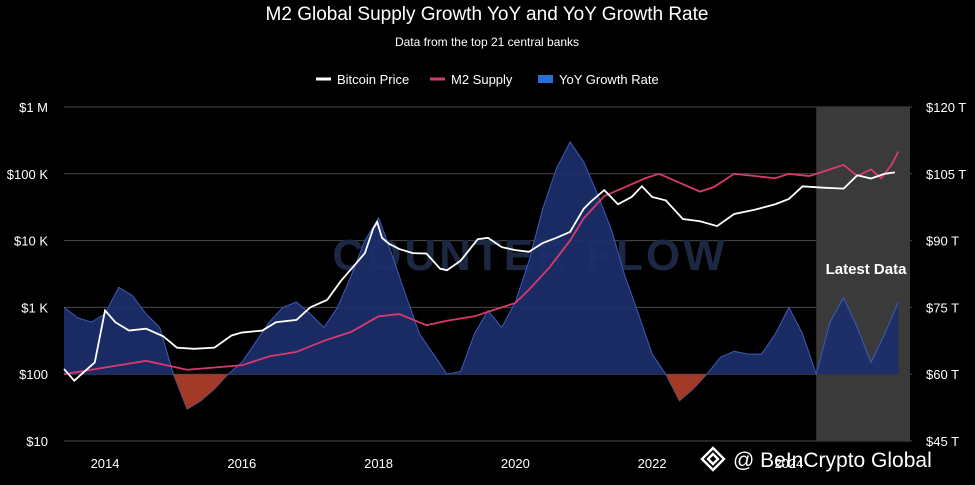 Image resolution: width=975 pixels, height=485 pixels. What do you see at coordinates (447, 463) in the screenshot?
I see `x-axis: 2014 2016 2018 2020 2022 2024` at bounding box center [447, 463].